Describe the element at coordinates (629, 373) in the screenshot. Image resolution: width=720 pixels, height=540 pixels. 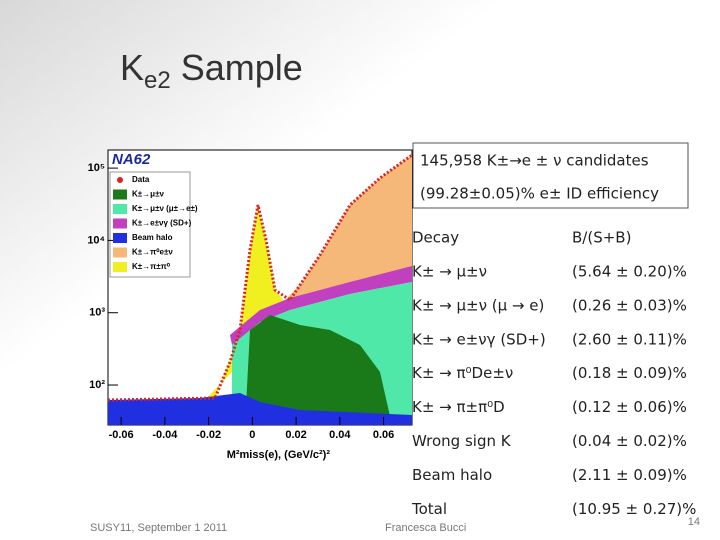
I see `table-cell: (0.18 ± 0.09)%` at that location.